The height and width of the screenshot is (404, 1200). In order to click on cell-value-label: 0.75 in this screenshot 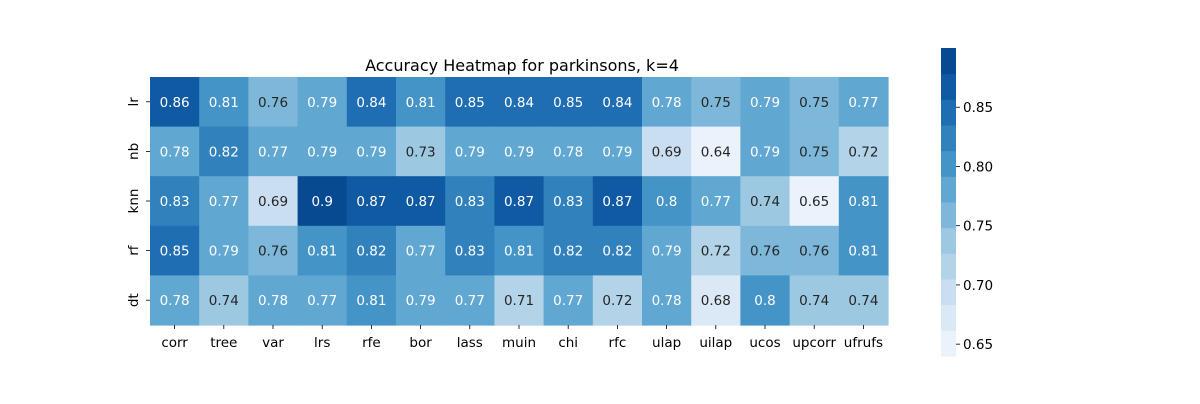, I will do `click(814, 103)`.